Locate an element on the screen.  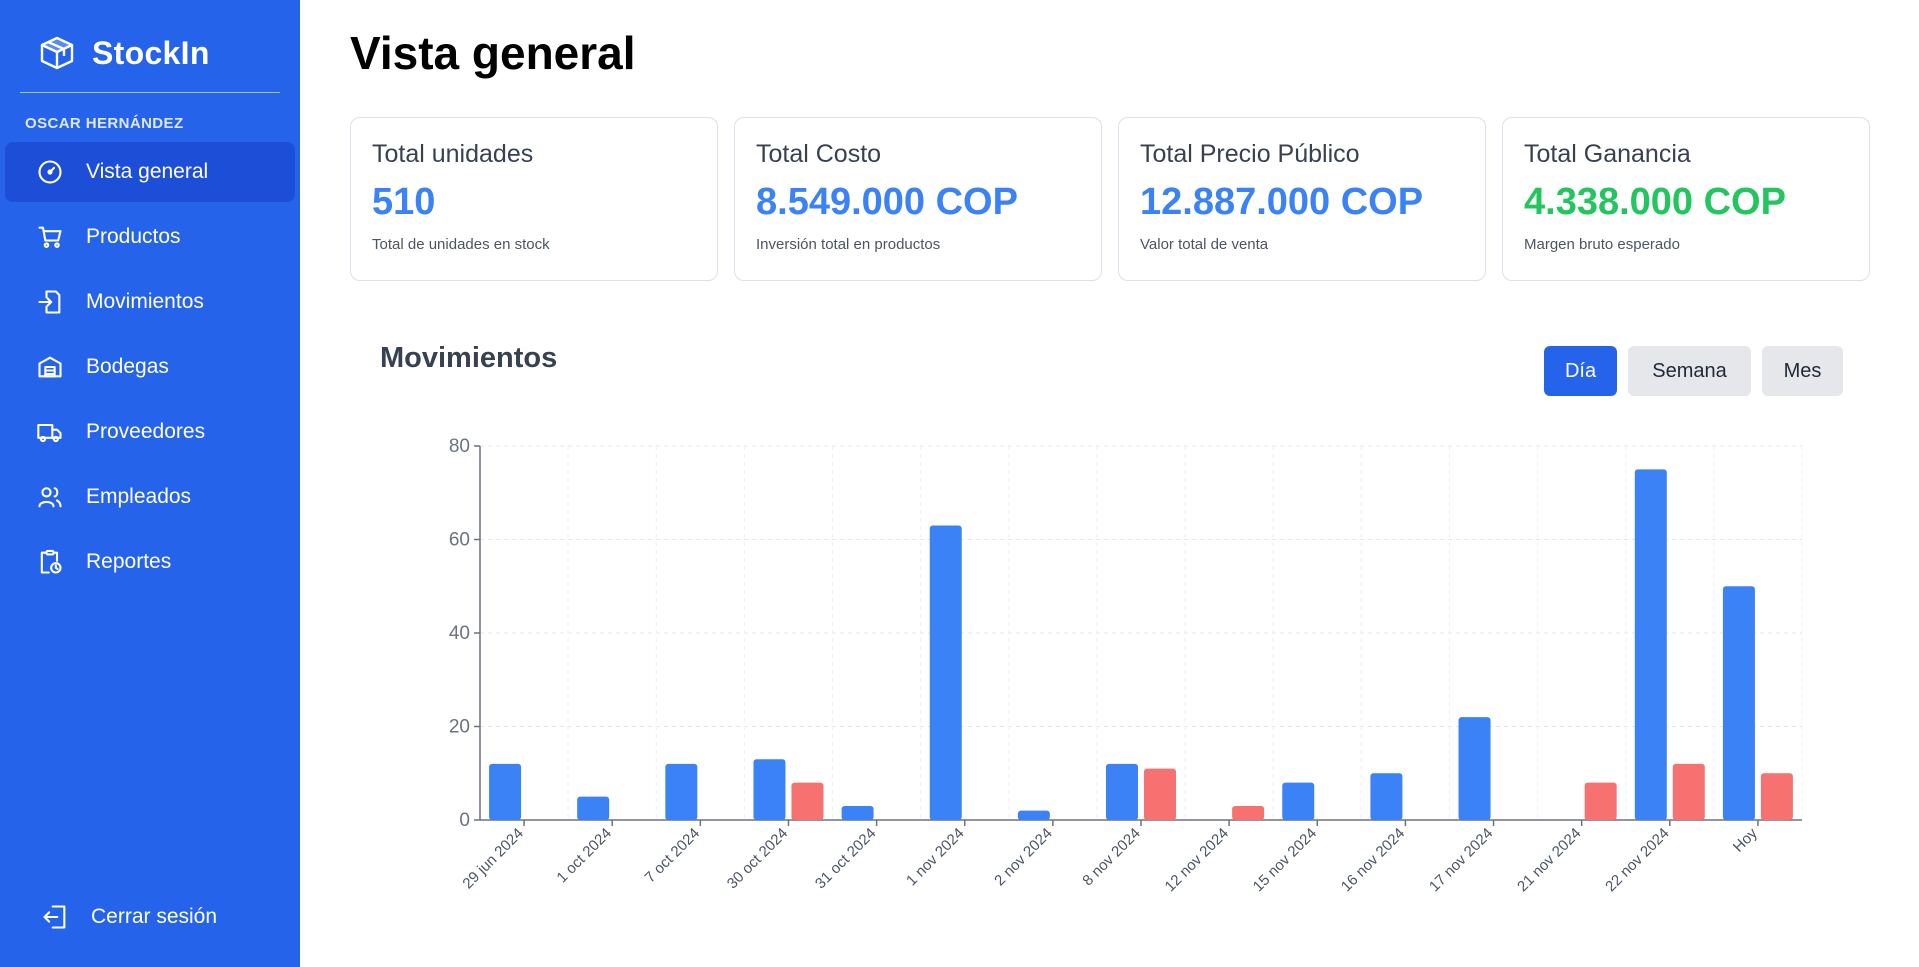
x-tick-label: 30 oct 2024 is located at coordinates (757, 858).